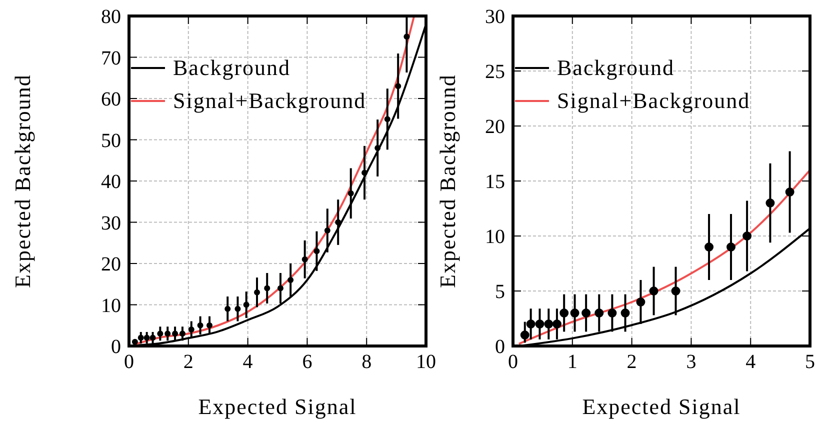  I want to click on x-tick-label: 6, so click(307, 362).